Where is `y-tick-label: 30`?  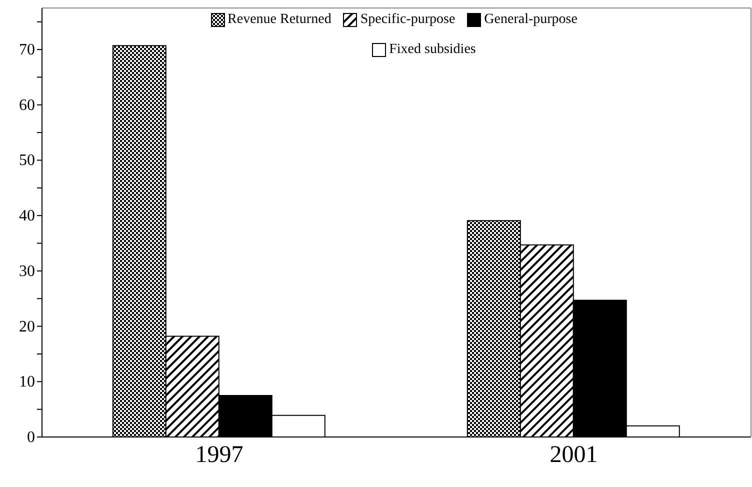 y-tick-label: 30 is located at coordinates (27, 271).